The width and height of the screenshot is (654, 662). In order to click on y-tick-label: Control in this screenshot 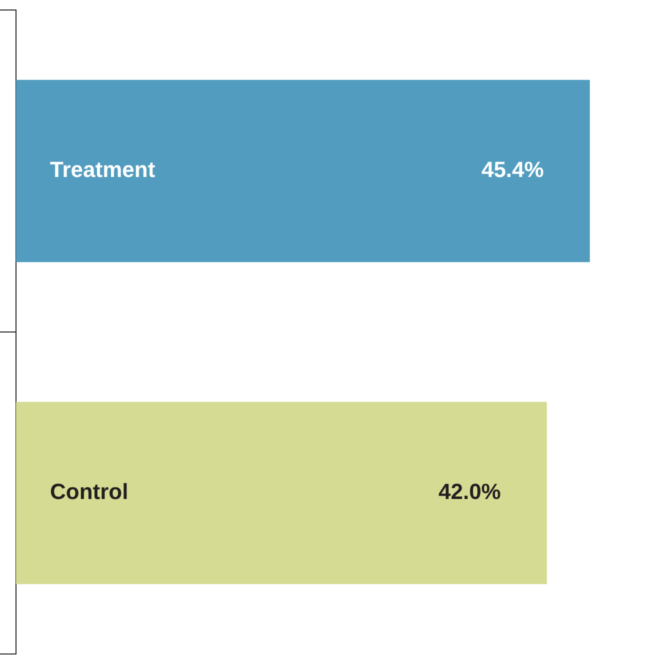, I will do `click(89, 491)`.